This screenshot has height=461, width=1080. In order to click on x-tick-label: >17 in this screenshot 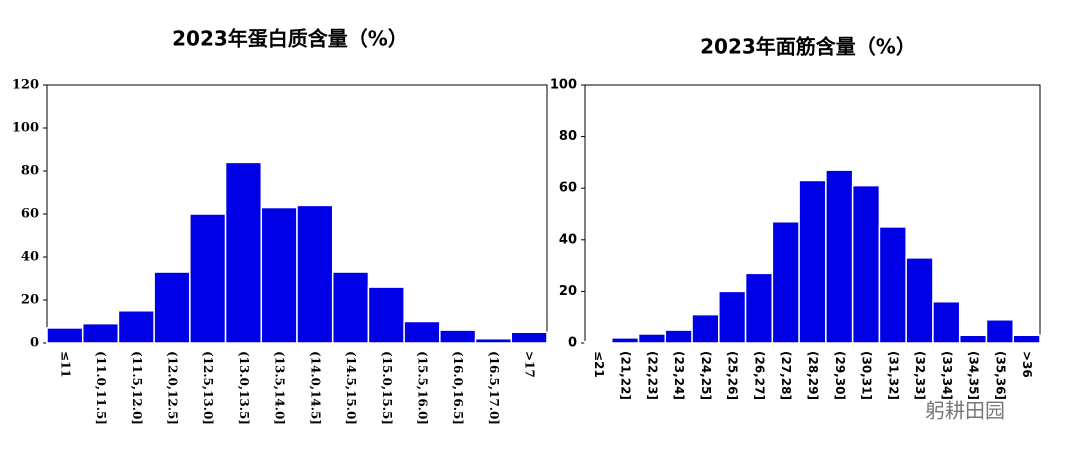, I will do `click(530, 364)`.